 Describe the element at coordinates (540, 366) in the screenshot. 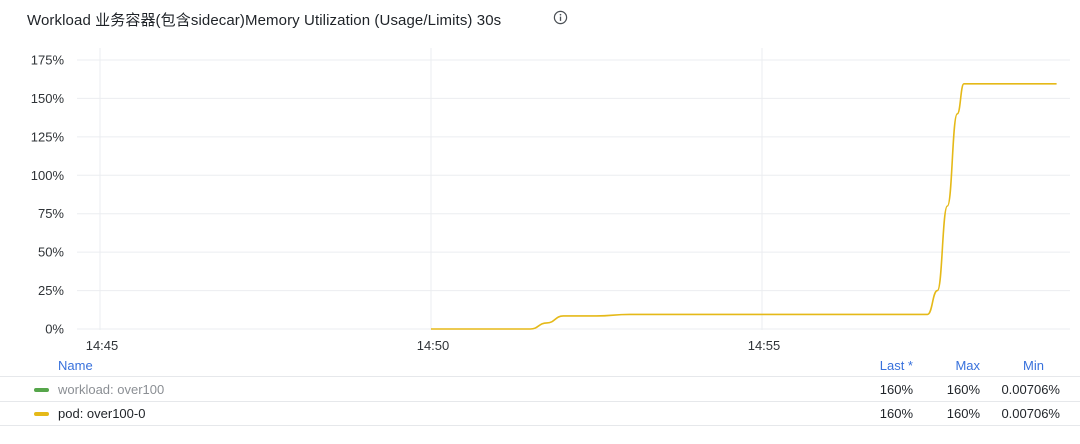

I see `legend-header-row: Name Last * Max Min` at that location.